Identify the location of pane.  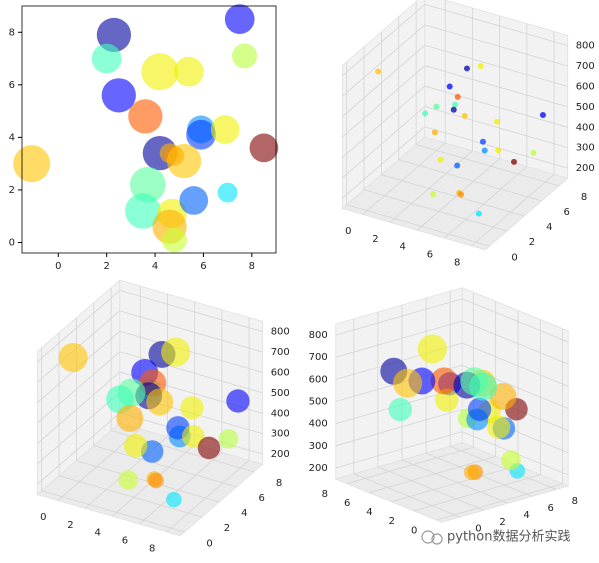
(455, 193).